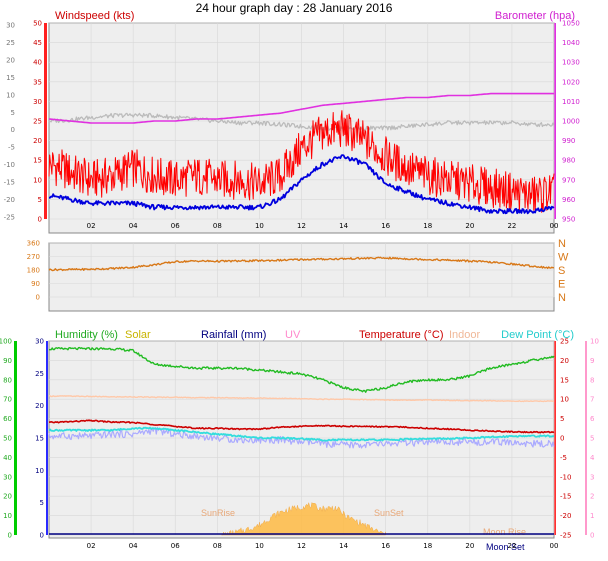  What do you see at coordinates (294, 8) in the screenshot?
I see `chart-title: 24 hour graph day : 28 January 2016` at bounding box center [294, 8].